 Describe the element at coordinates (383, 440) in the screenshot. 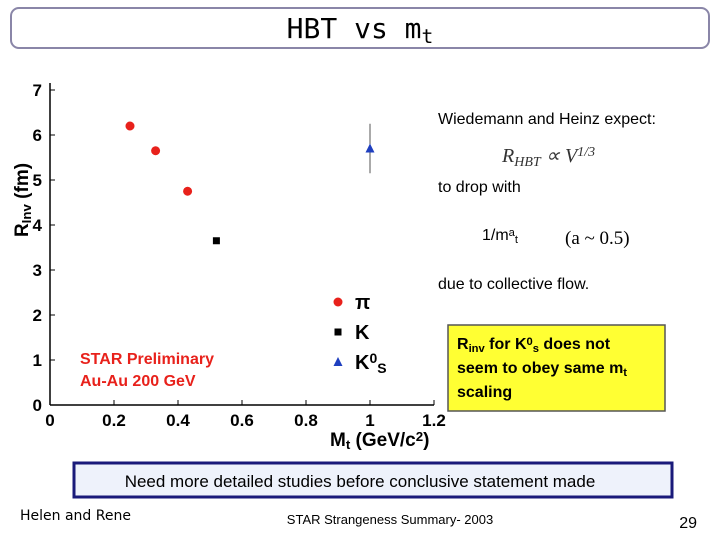

I see `text-part: (GeV/c` at that location.